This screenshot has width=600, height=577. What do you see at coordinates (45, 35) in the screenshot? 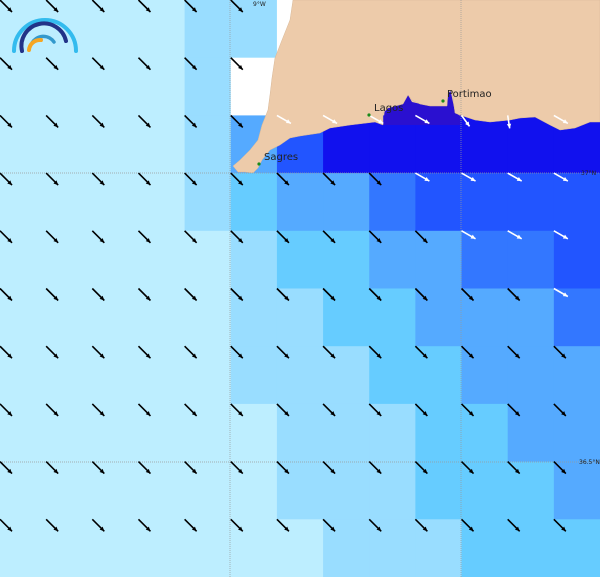
I see `logo-arc-outer` at bounding box center [45, 35].